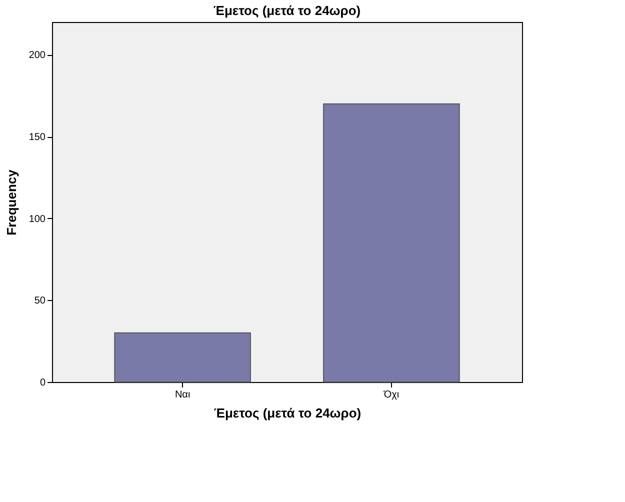 The height and width of the screenshot is (502, 625). What do you see at coordinates (40, 301) in the screenshot?
I see `y-tick-label: 50` at bounding box center [40, 301].